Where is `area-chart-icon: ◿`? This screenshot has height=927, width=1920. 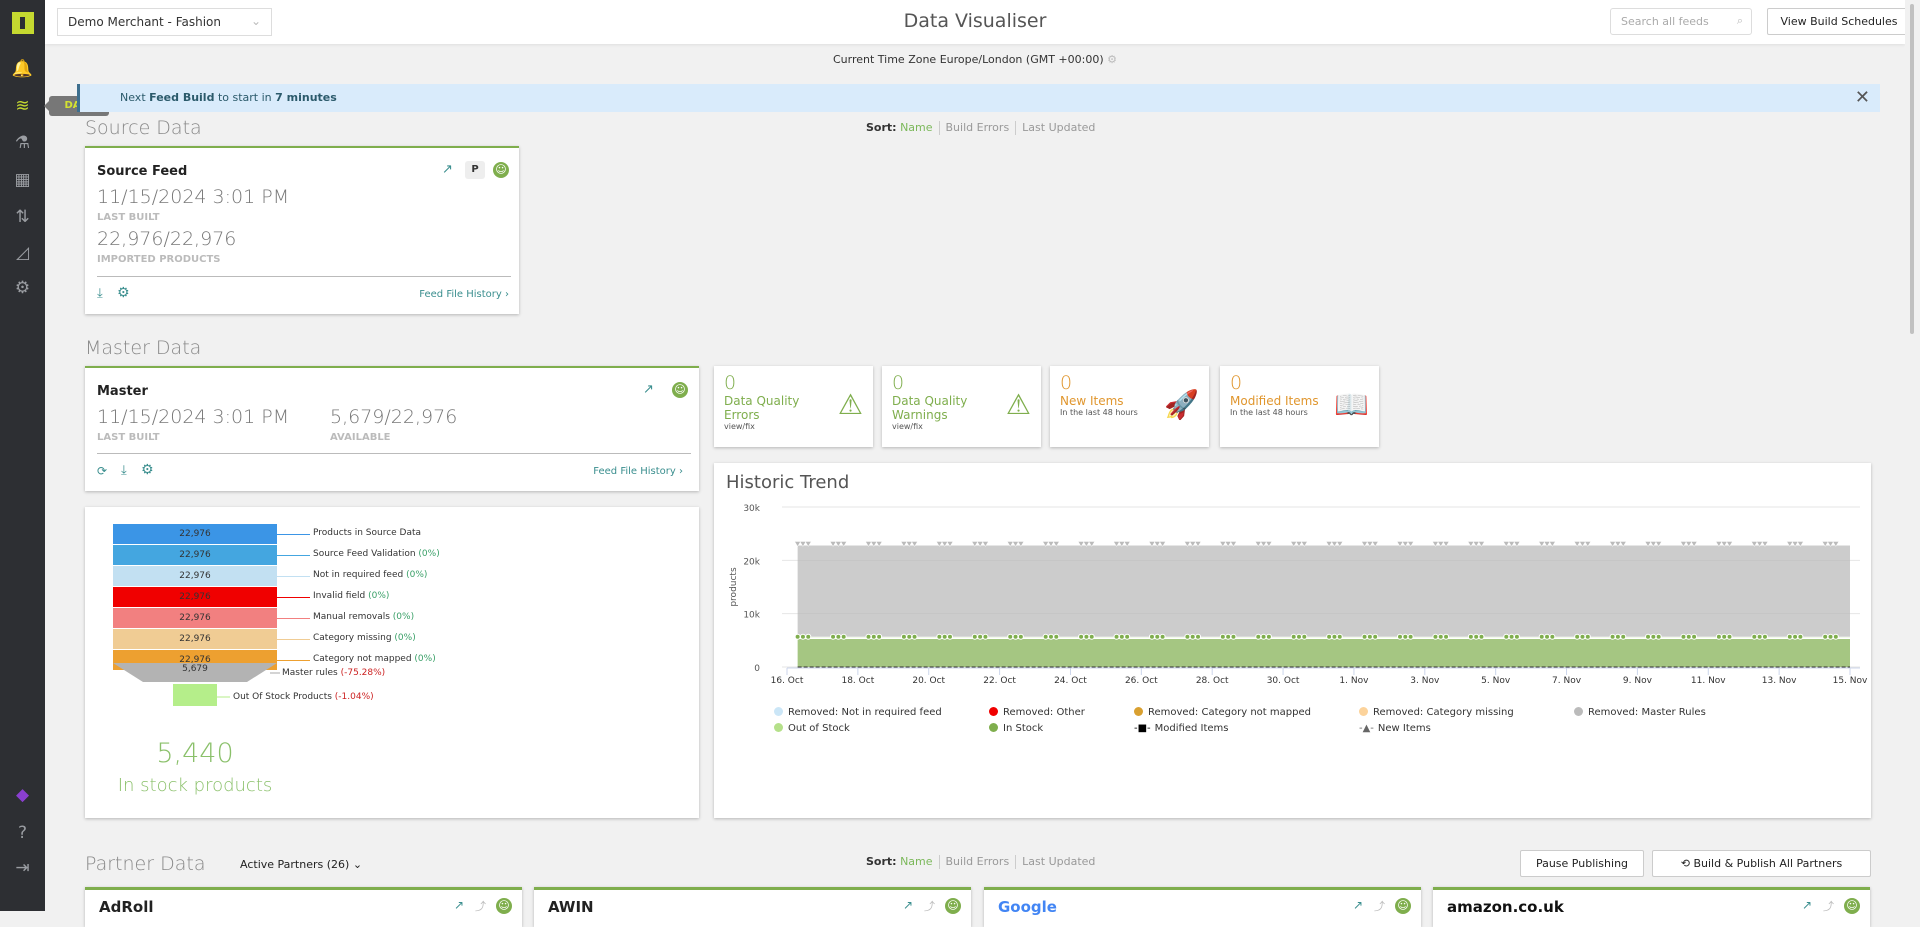
area-chart-icon: ◿ is located at coordinates (22, 253).